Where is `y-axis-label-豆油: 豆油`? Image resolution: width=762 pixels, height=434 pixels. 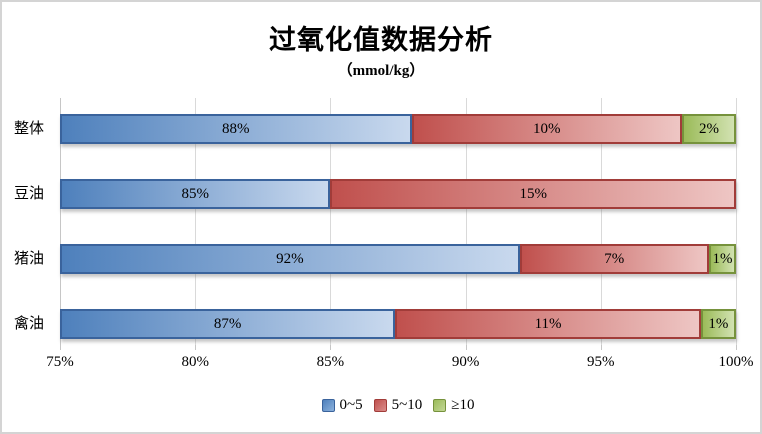
y-axis-label-豆油: 豆油 is located at coordinates (29, 194).